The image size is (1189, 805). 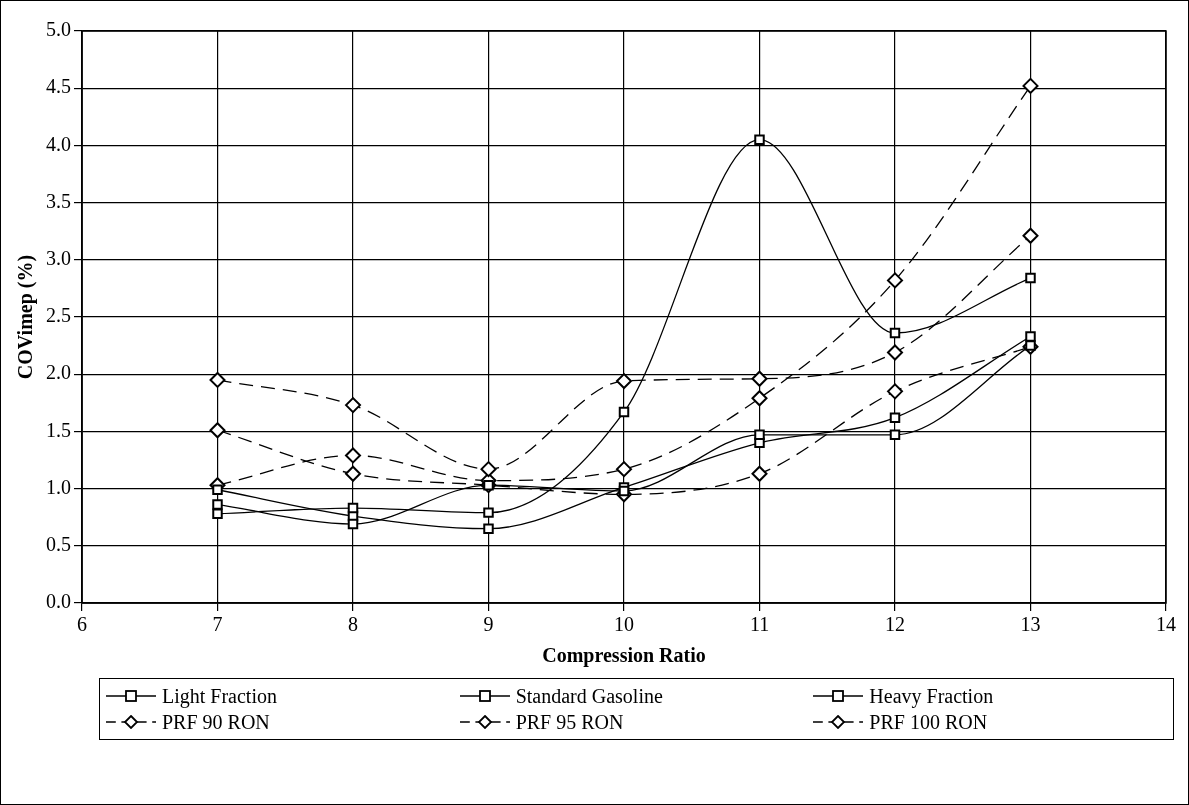 I want to click on x-axis-title: Compression Ratio, so click(x=624, y=656).